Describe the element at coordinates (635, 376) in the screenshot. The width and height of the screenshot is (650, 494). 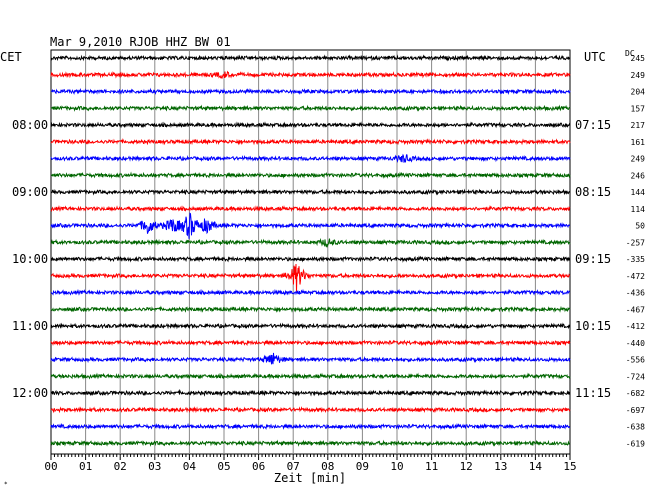
I see `dc-offset-label: -724` at that location.